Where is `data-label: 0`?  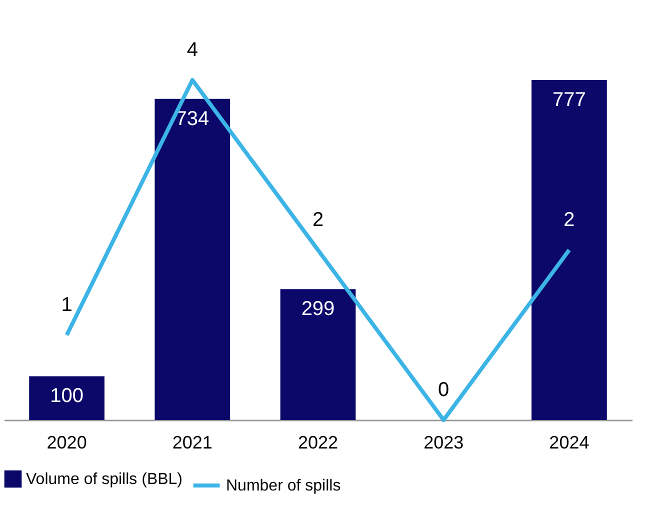 data-label: 0 is located at coordinates (444, 390).